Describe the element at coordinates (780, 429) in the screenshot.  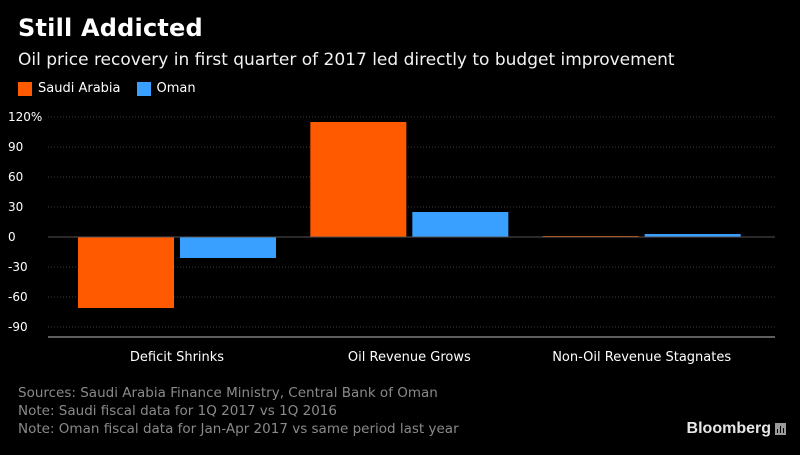
I see `bloomberg-chart-icon` at that location.